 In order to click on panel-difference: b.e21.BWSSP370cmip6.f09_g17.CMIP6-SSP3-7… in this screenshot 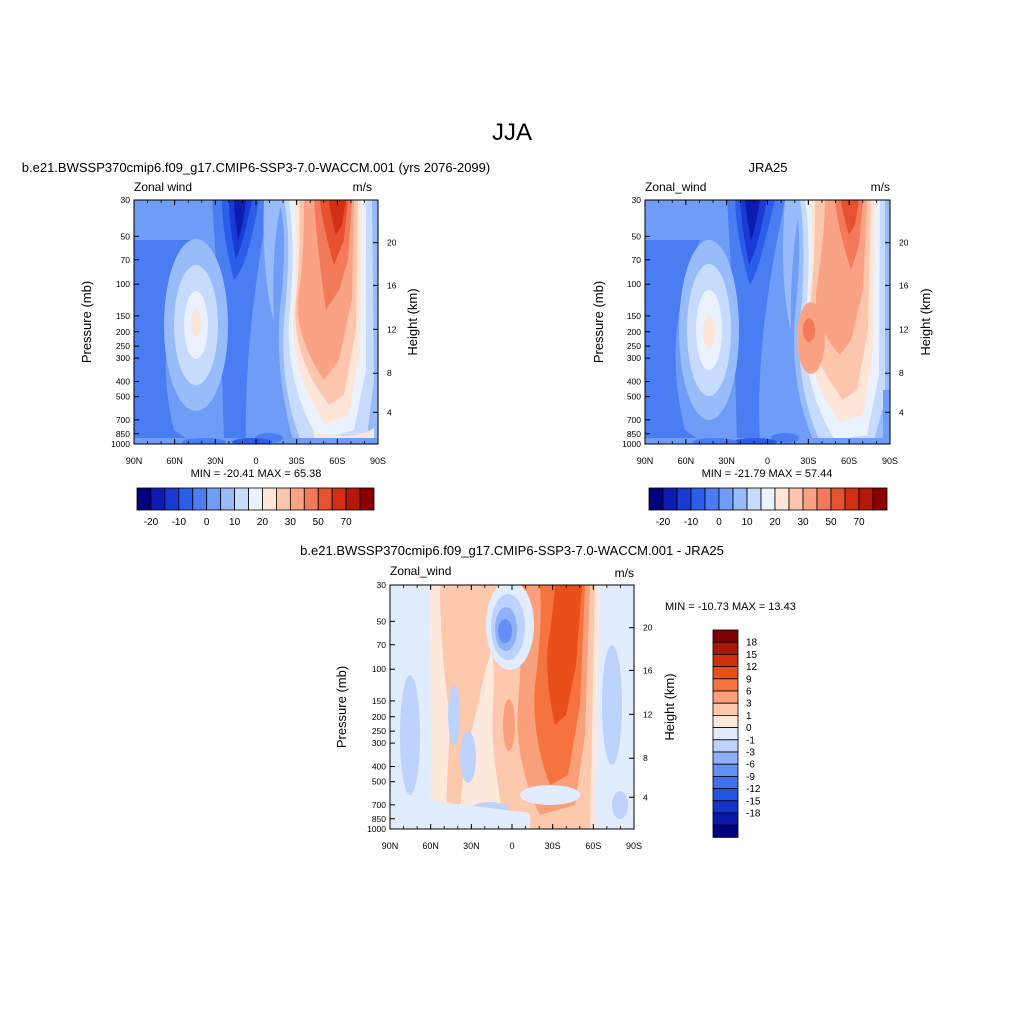, I will do `click(548, 697)`.